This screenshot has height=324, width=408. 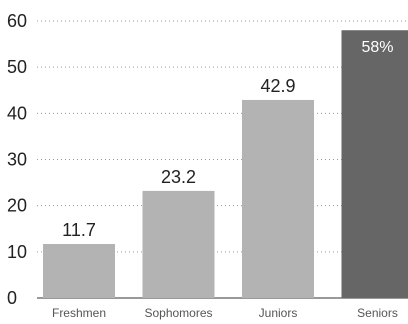 What do you see at coordinates (79, 313) in the screenshot?
I see `x-tick-label-freshmen: Freshmen` at bounding box center [79, 313].